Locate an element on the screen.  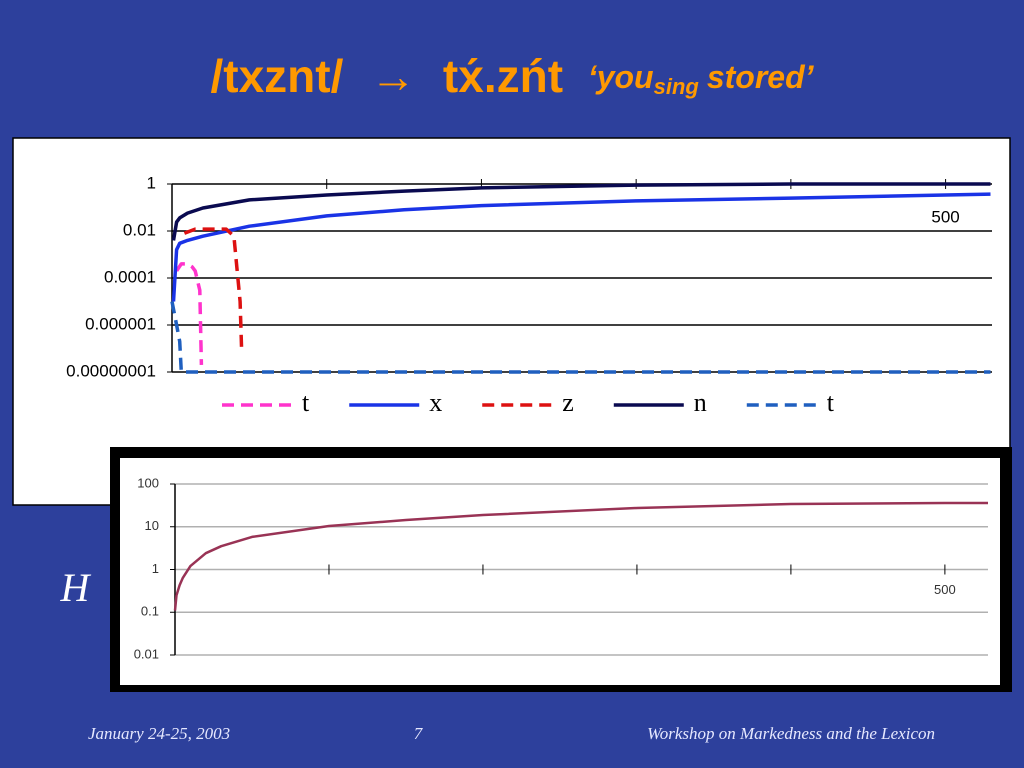
title-gloss: ‘you is located at coordinates (621, 77).